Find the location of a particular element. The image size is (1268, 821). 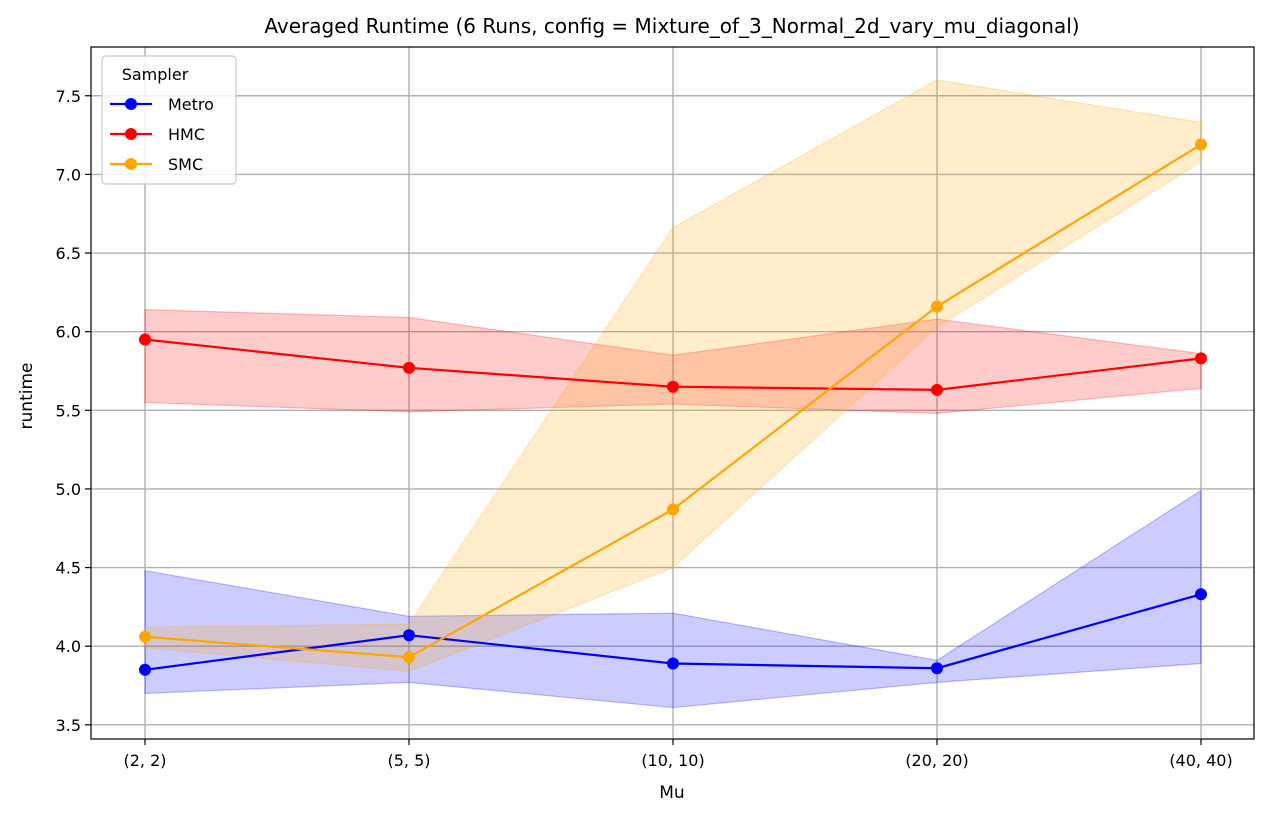

legend-label: SMC is located at coordinates (185, 164).